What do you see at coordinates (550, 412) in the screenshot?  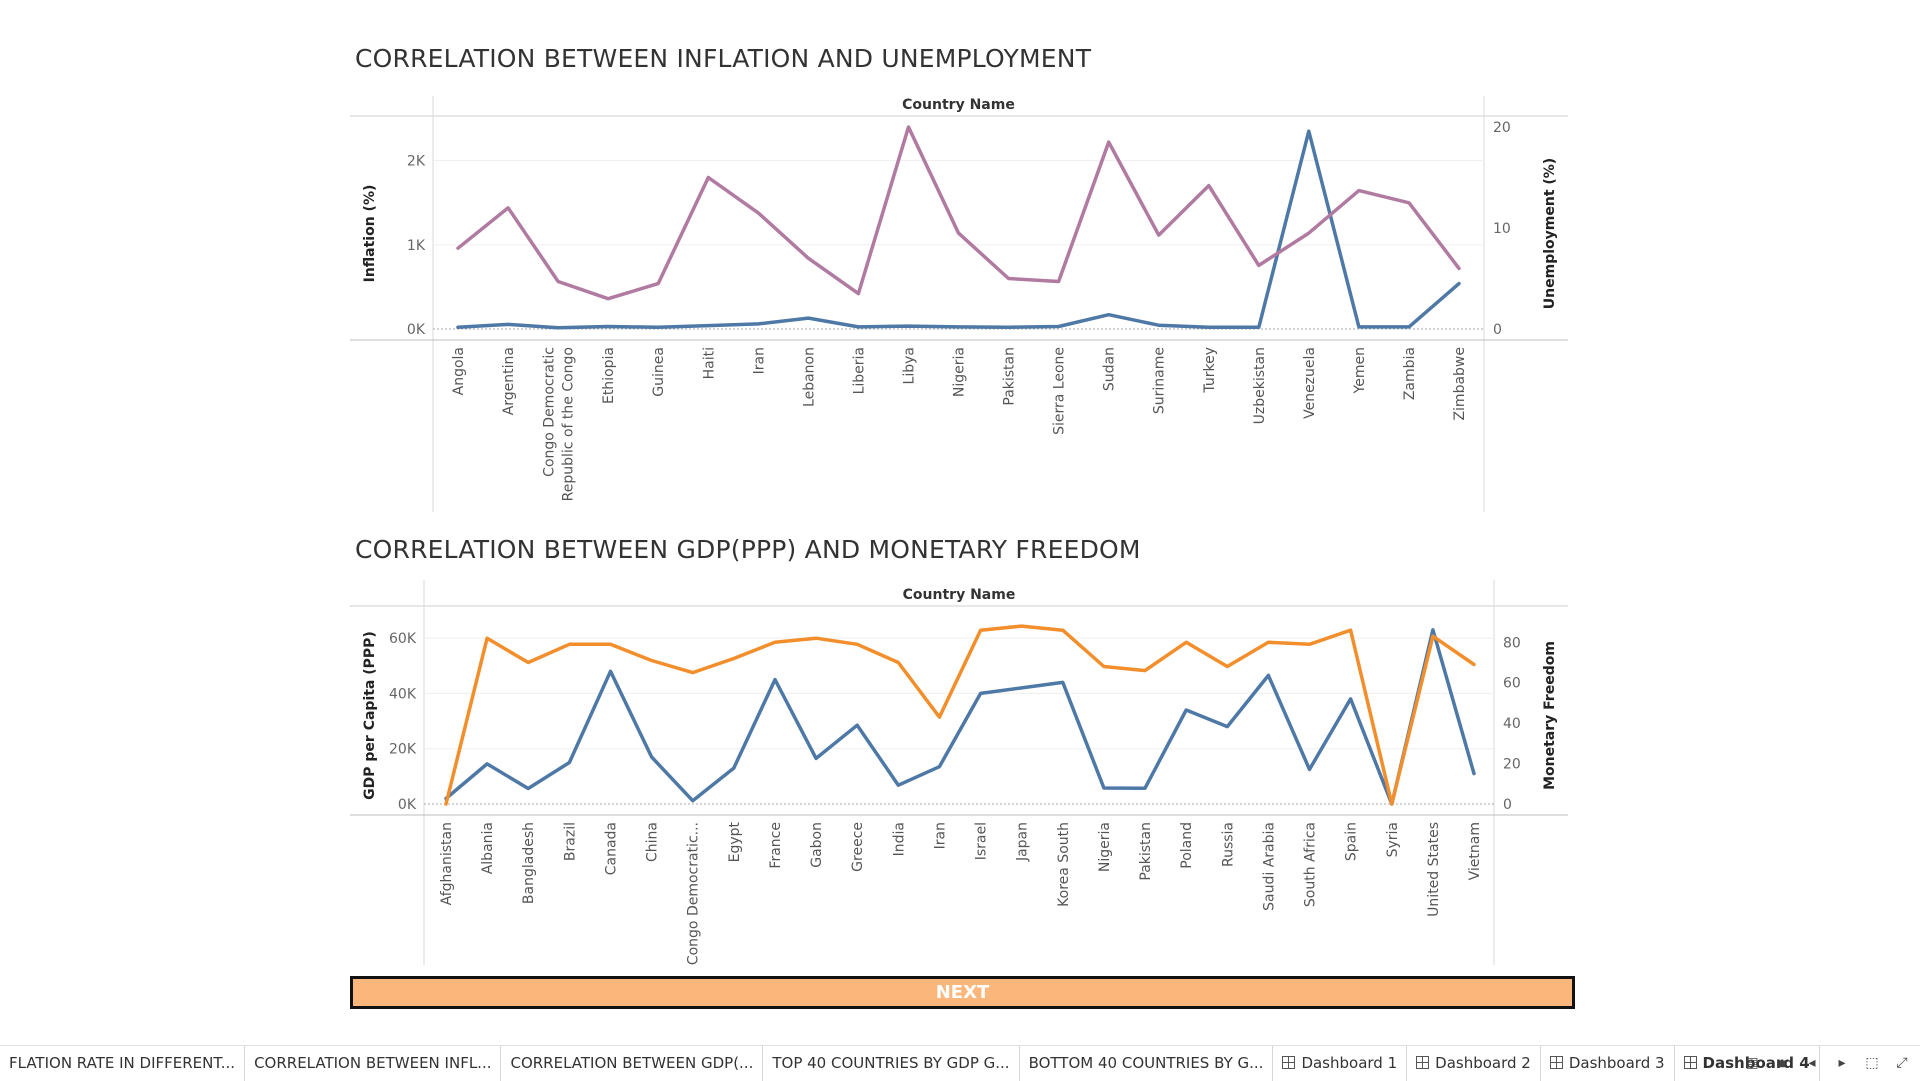 I see `category-label: Congo Democratic` at bounding box center [550, 412].